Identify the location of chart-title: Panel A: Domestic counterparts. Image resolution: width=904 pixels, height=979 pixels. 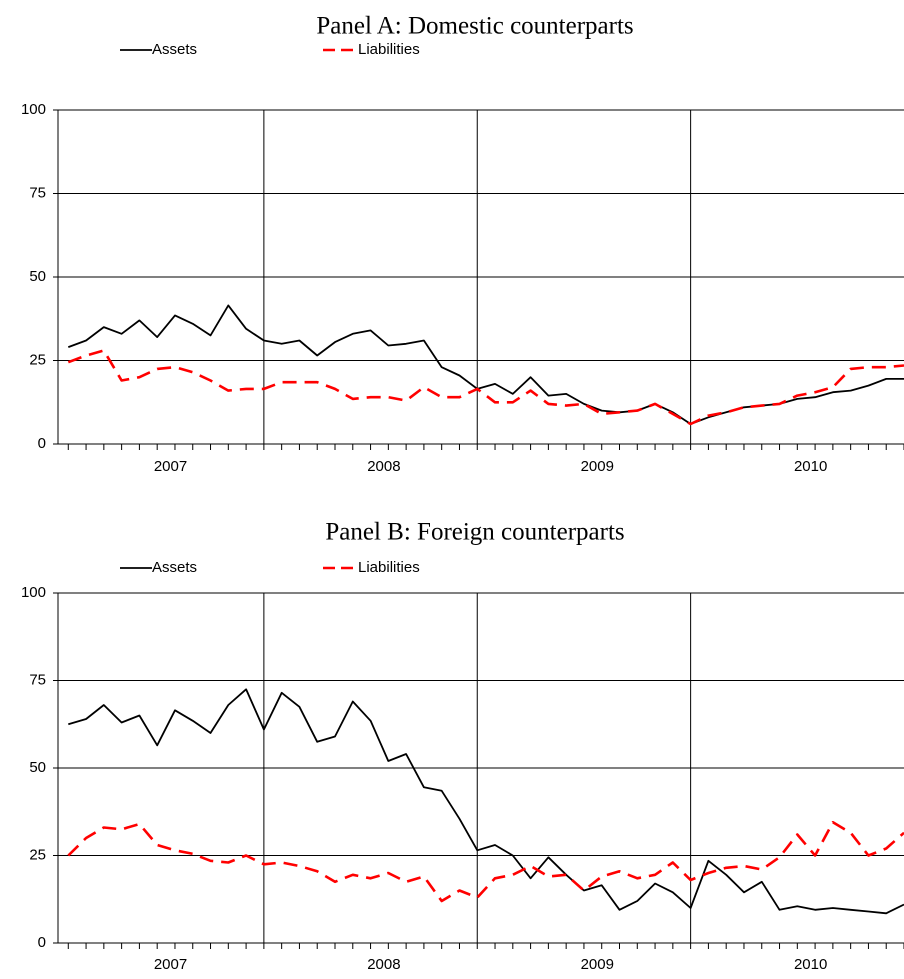
(474, 26).